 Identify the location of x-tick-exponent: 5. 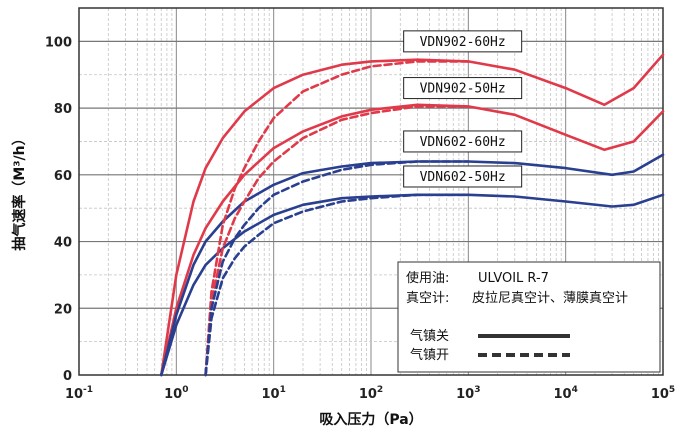
(672, 390).